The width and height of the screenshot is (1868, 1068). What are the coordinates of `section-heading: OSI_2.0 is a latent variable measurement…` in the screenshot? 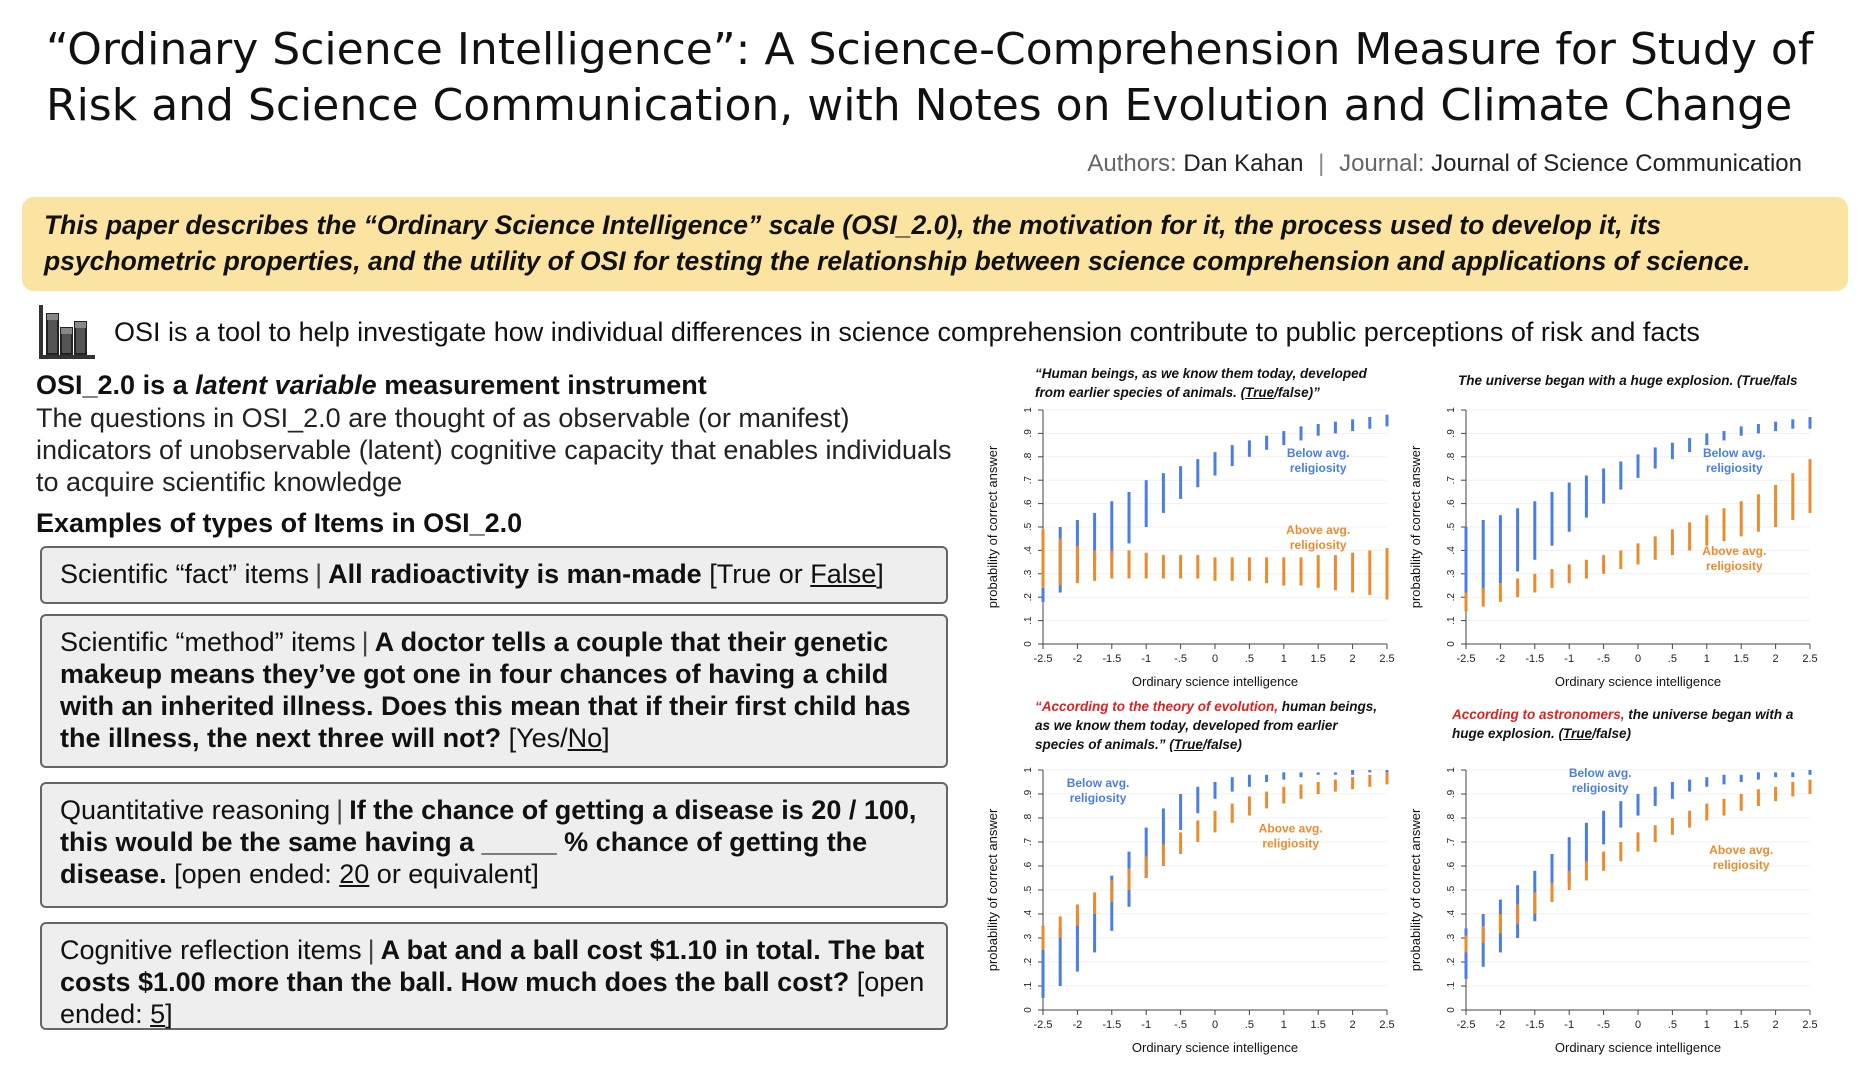 It's located at (371, 385).